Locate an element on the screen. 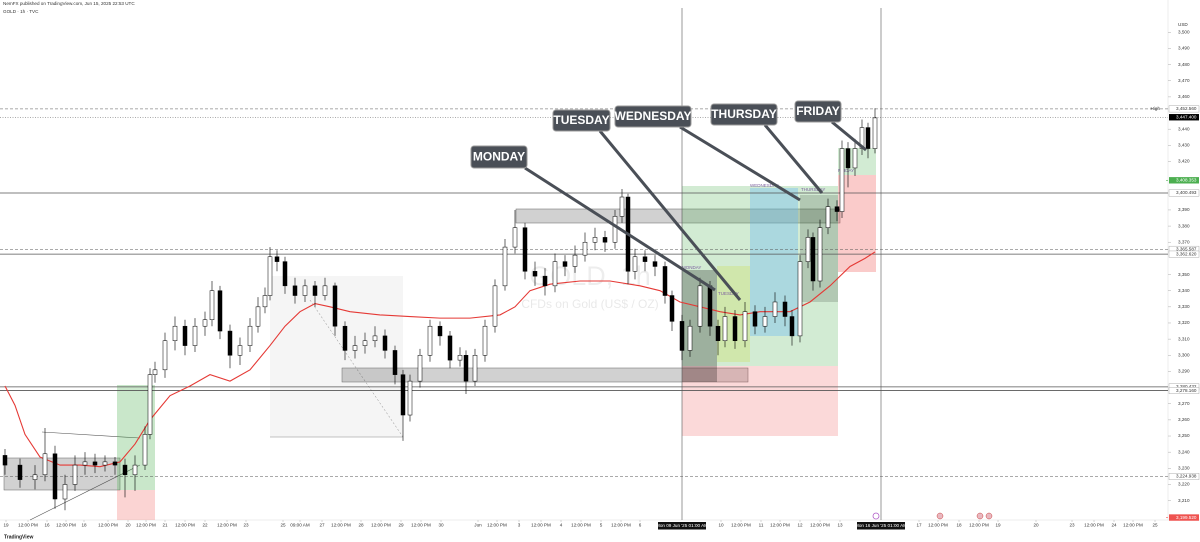 The height and width of the screenshot is (542, 1200). callout: WEDNESDAY is located at coordinates (653, 116).